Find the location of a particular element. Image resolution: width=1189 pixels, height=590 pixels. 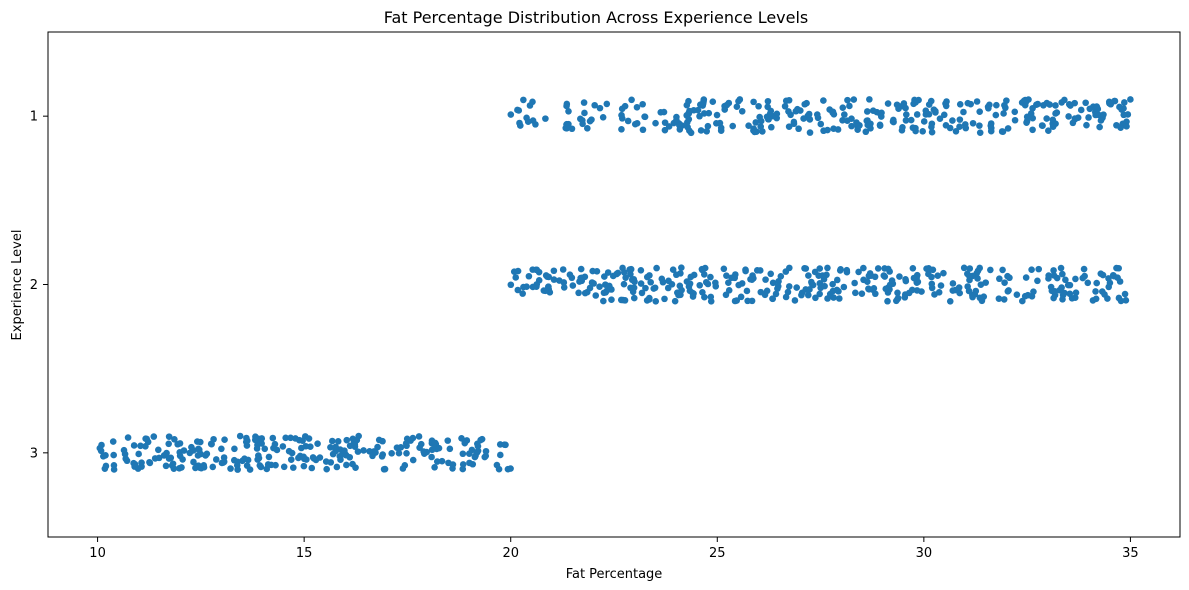

y-axis-label: Experience Level is located at coordinates (17, 285).